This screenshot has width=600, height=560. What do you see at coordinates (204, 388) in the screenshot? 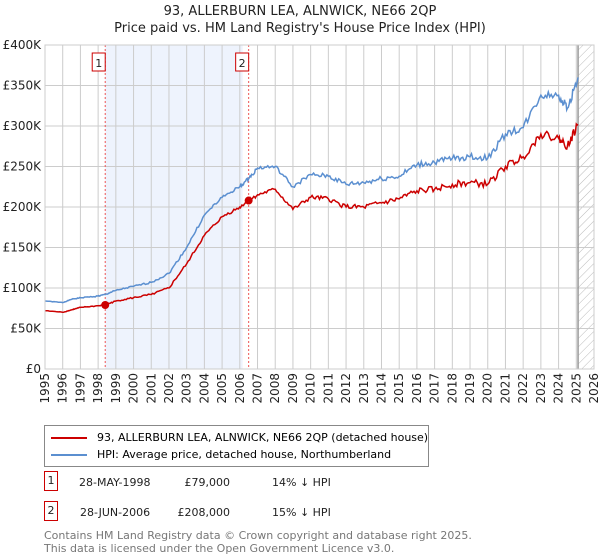
I see `x-tick-label: 2004` at bounding box center [204, 388].